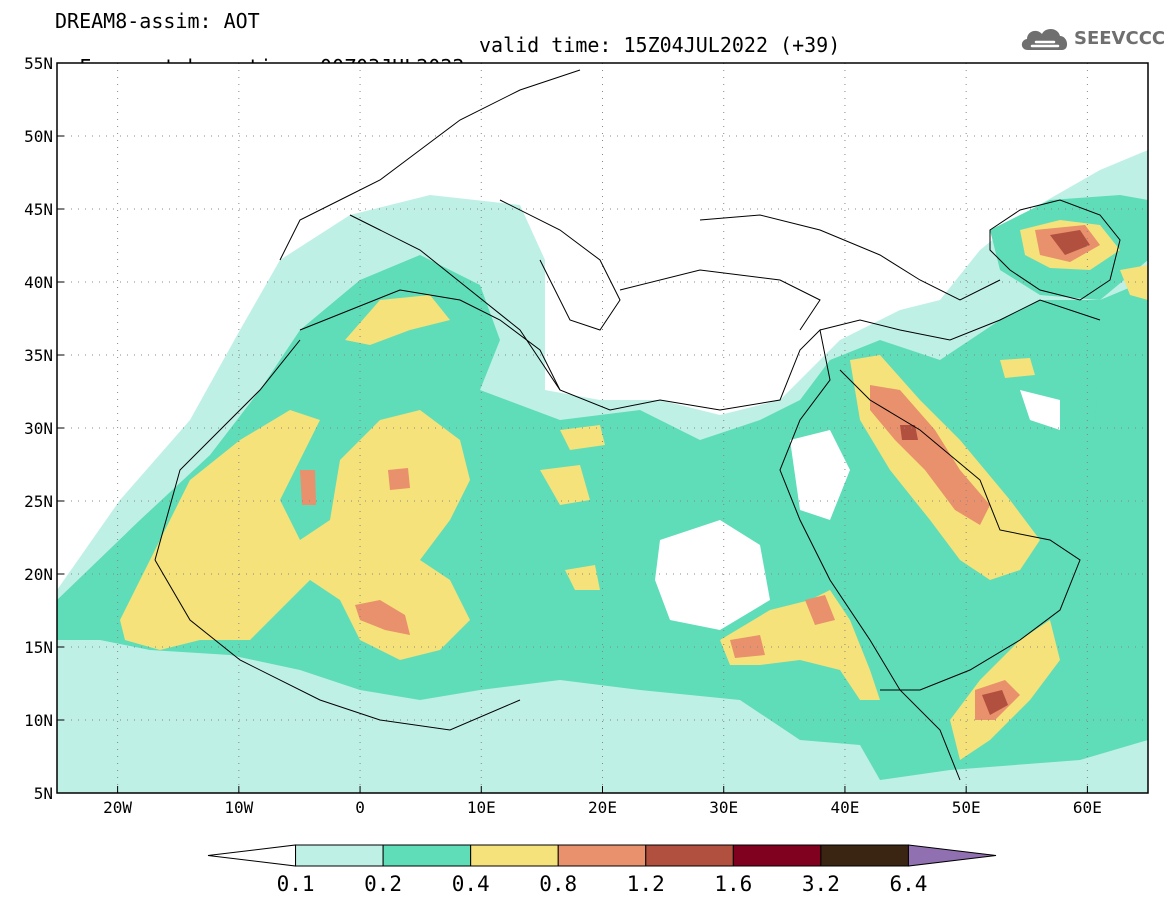 The width and height of the screenshot is (1165, 905). I want to click on lat-tick-label: 10N, so click(38, 720).